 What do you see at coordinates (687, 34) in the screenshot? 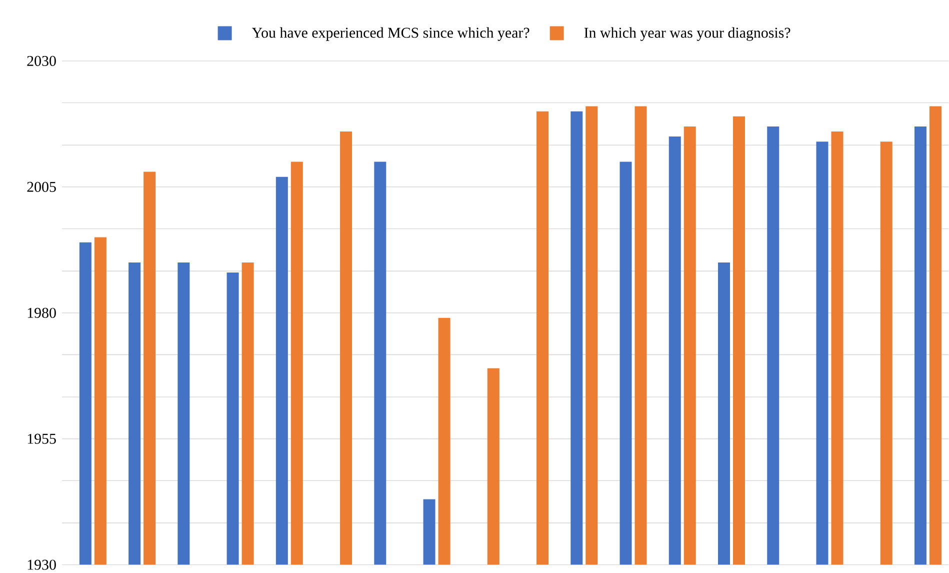
I see `legend-label: In which year was your diagnosis?` at bounding box center [687, 34].